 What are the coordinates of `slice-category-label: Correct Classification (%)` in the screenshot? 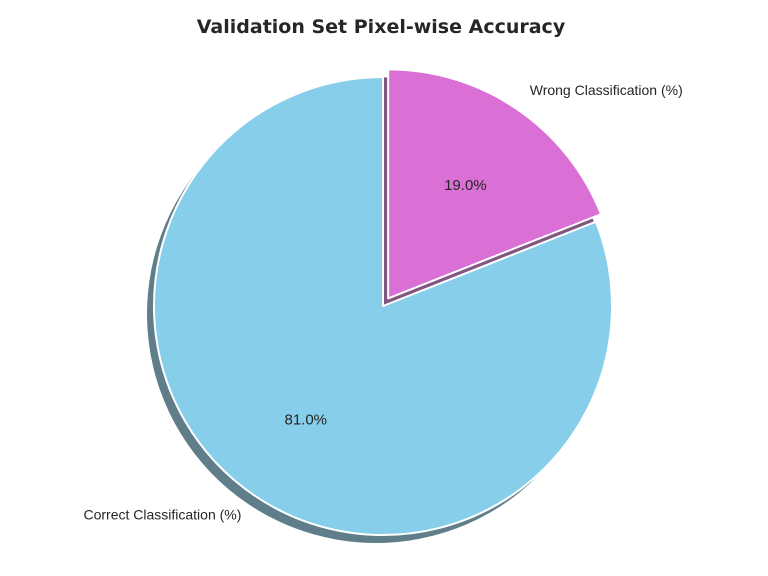 It's located at (162, 514).